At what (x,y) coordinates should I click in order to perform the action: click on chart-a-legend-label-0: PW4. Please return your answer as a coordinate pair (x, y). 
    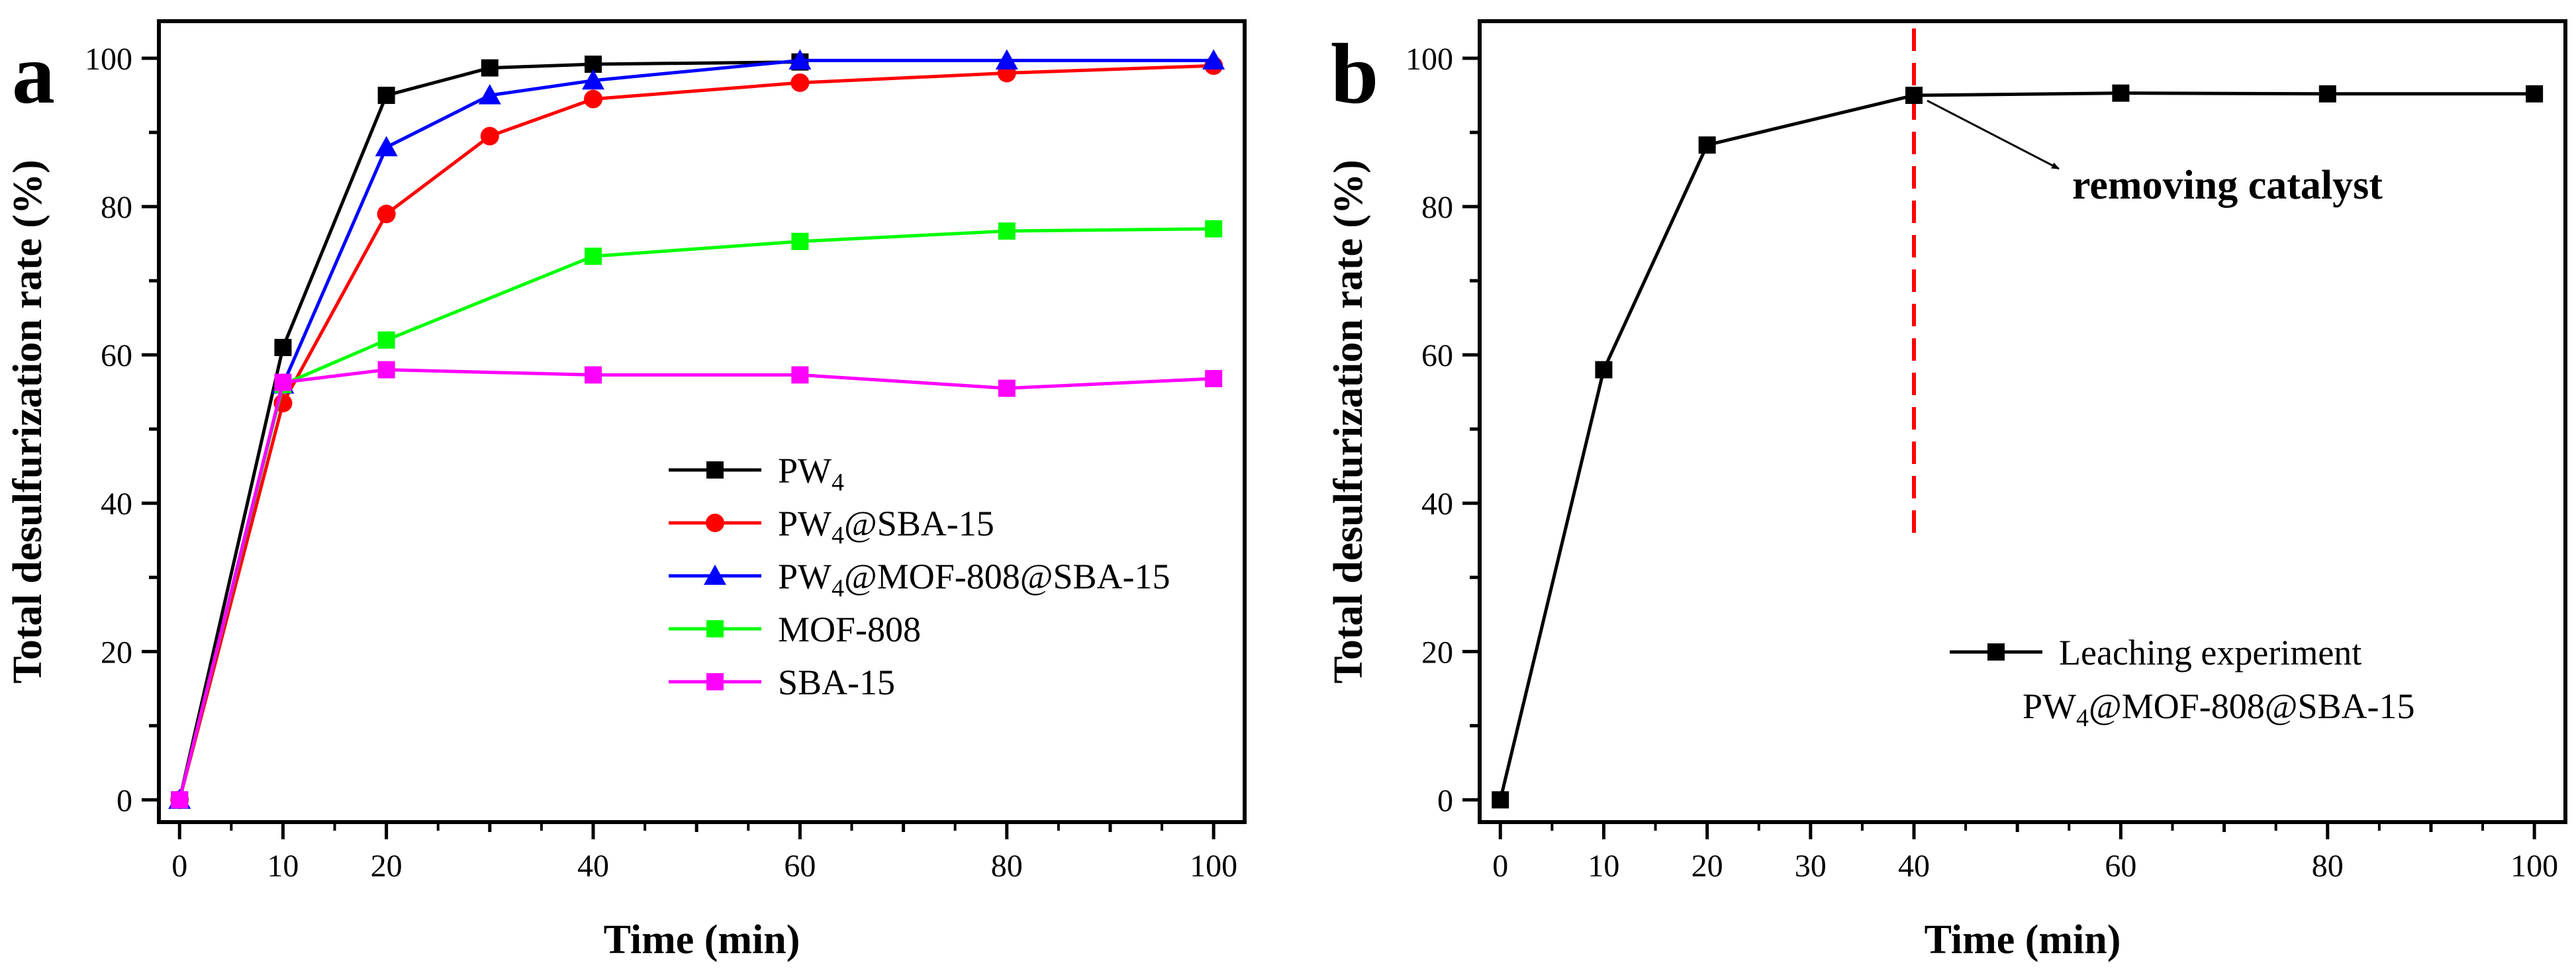
    Looking at the image, I should click on (811, 473).